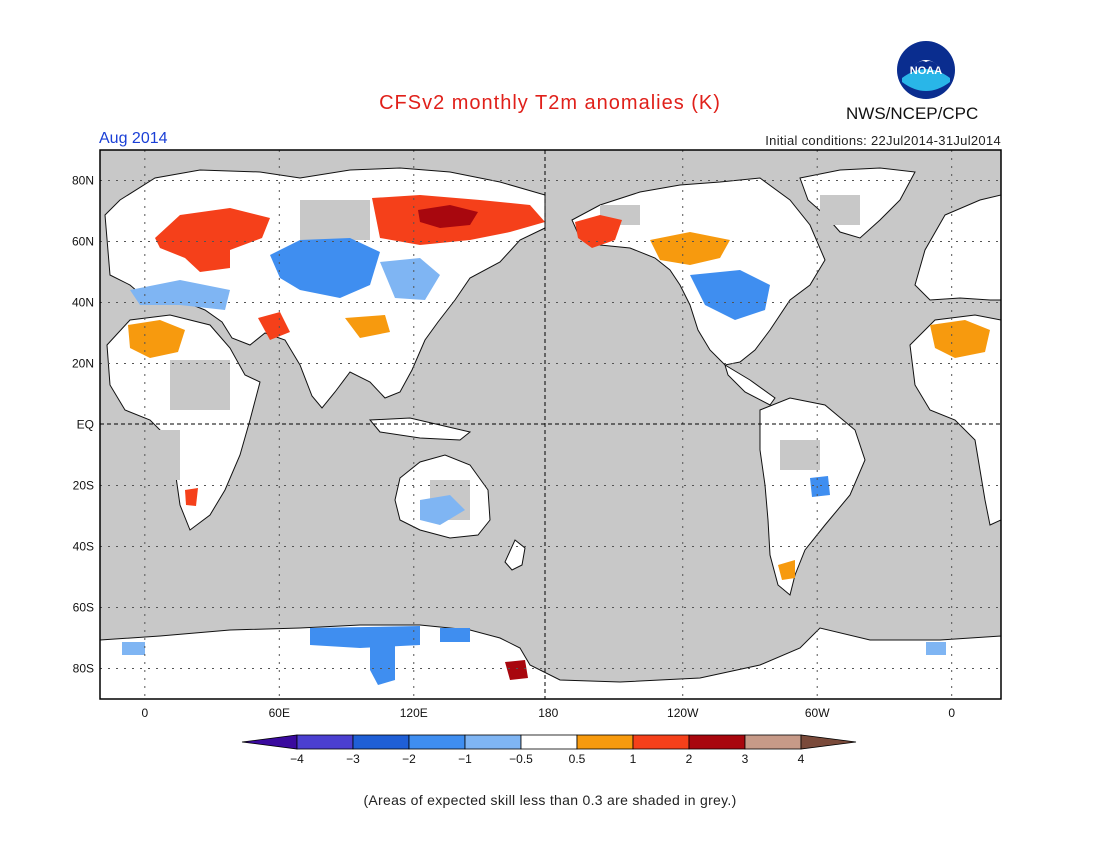  I want to click on warm-namibia, so click(191, 497).